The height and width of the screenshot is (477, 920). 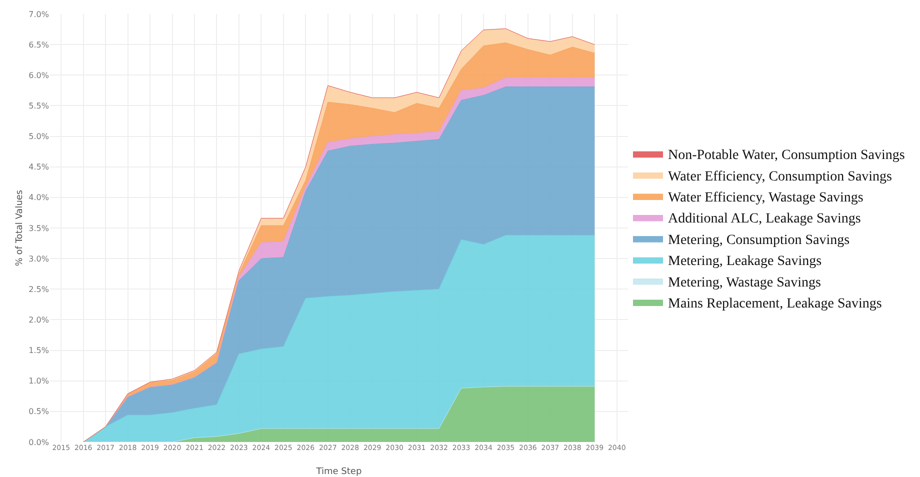 What do you see at coordinates (759, 240) in the screenshot?
I see `legend-label: Metering, Consumption Savings` at bounding box center [759, 240].